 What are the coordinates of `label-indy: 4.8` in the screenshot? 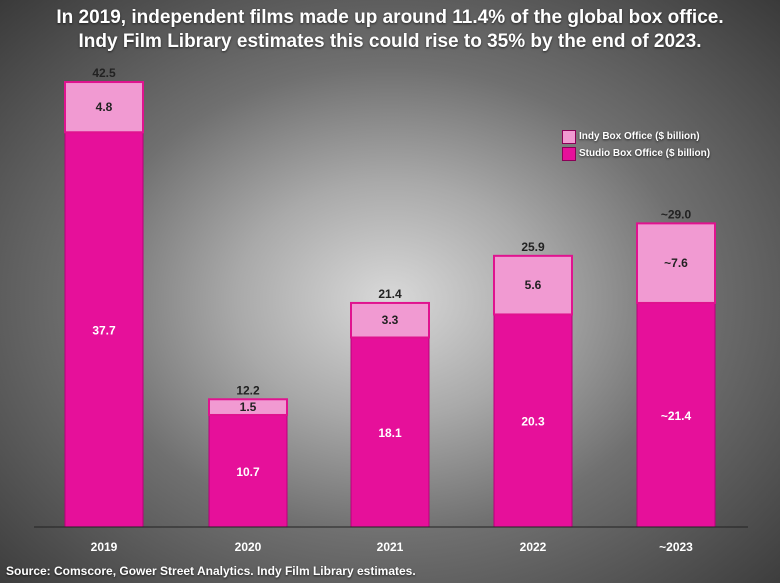 It's located at (104, 107).